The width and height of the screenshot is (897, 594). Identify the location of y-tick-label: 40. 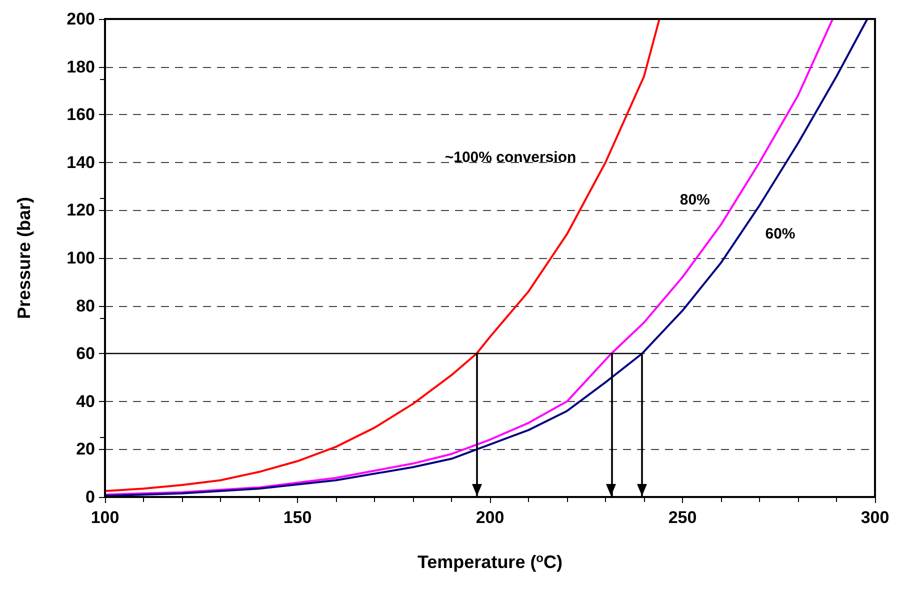
(85, 401).